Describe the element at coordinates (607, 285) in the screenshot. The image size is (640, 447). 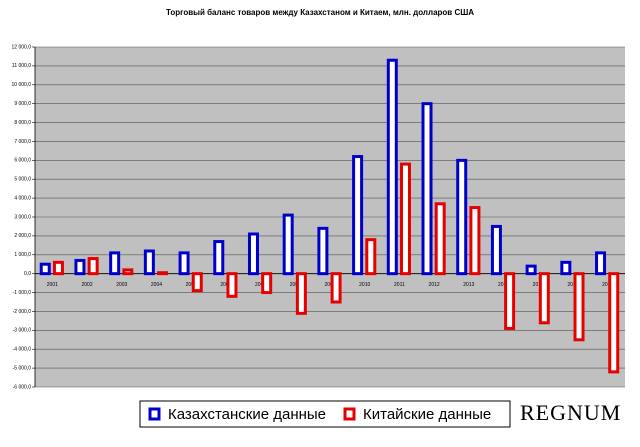
I see `x-tick-label: 2017` at that location.